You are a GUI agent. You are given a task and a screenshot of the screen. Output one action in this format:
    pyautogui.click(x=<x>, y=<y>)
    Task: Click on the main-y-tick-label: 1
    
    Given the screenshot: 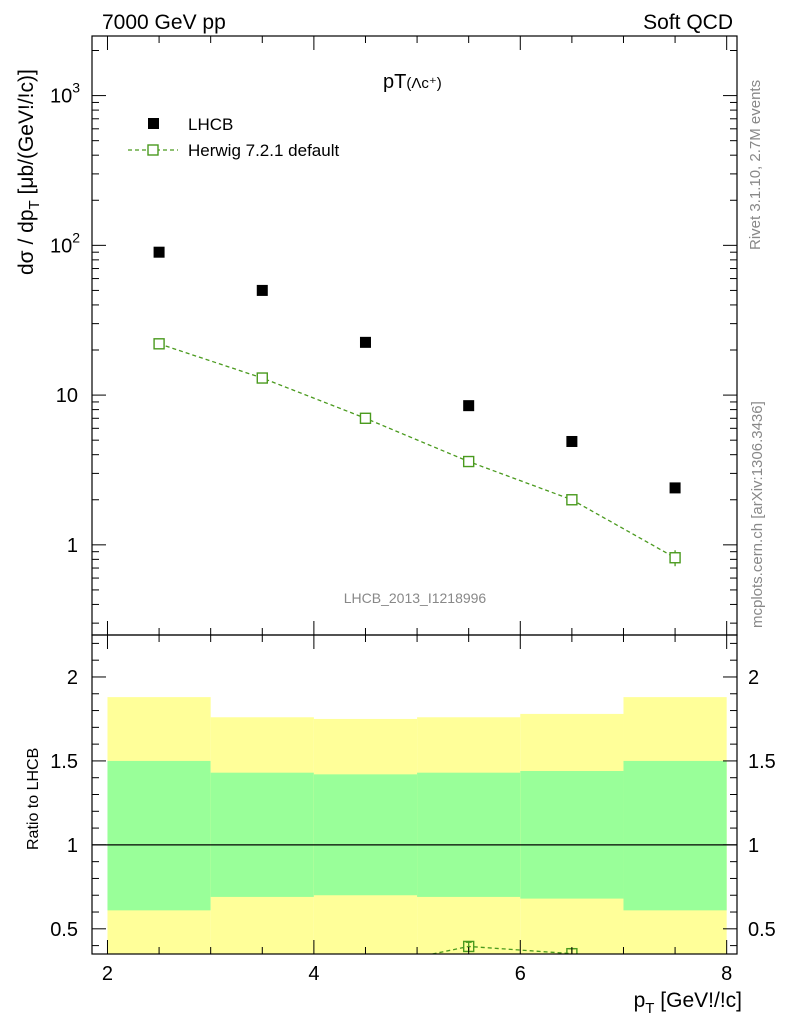 What is the action you would take?
    pyautogui.click(x=72, y=546)
    